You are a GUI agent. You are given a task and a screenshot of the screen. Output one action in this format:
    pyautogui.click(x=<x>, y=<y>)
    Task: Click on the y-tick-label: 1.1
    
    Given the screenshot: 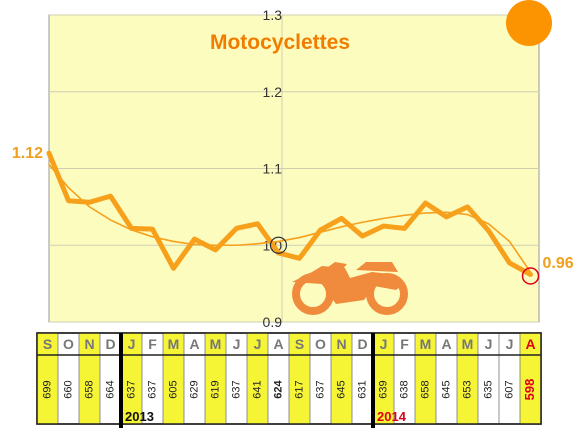 What is the action you would take?
    pyautogui.click(x=273, y=169)
    